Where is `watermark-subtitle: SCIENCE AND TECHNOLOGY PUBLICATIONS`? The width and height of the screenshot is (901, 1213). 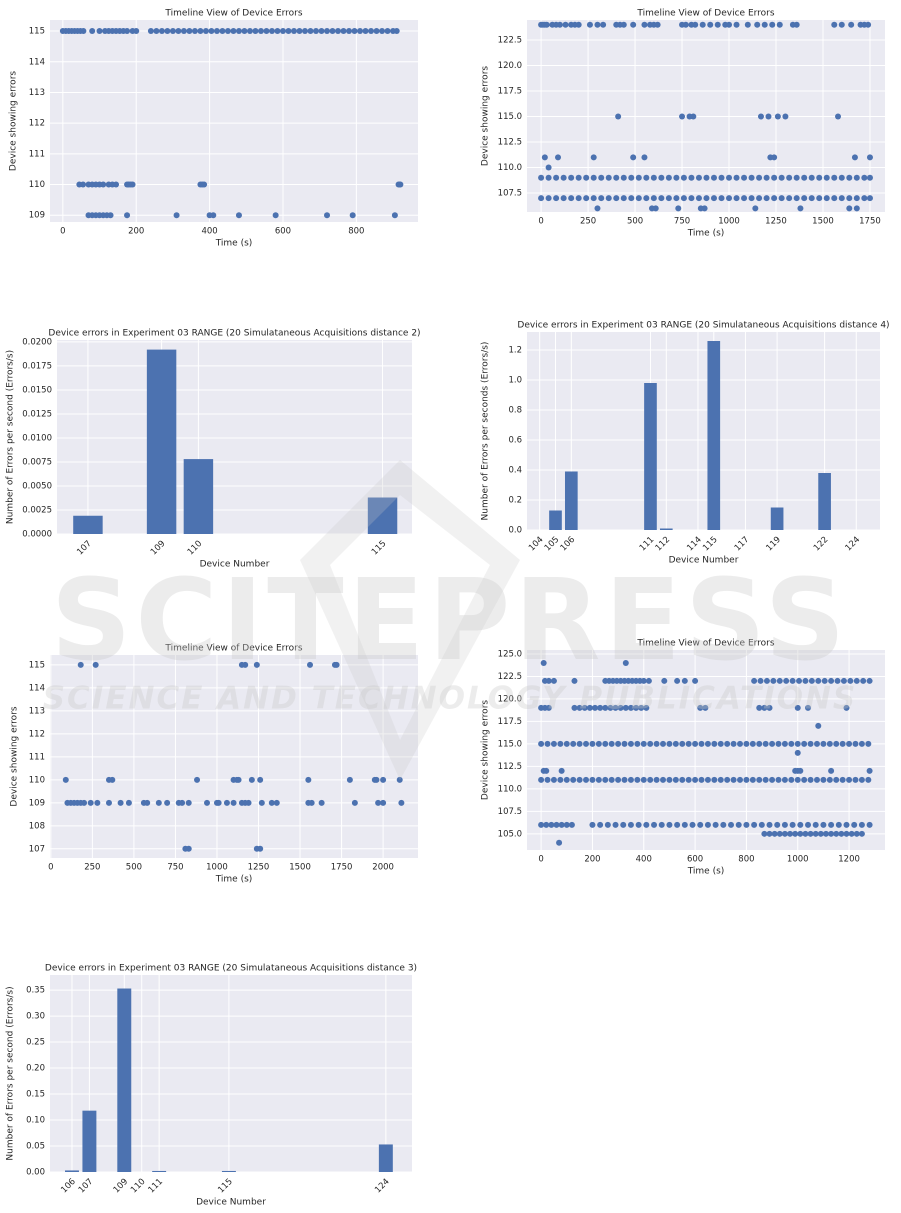 watermark-subtitle: SCIENCE AND TECHNOLOGY PUBLICATIONS is located at coordinates (450, 699).